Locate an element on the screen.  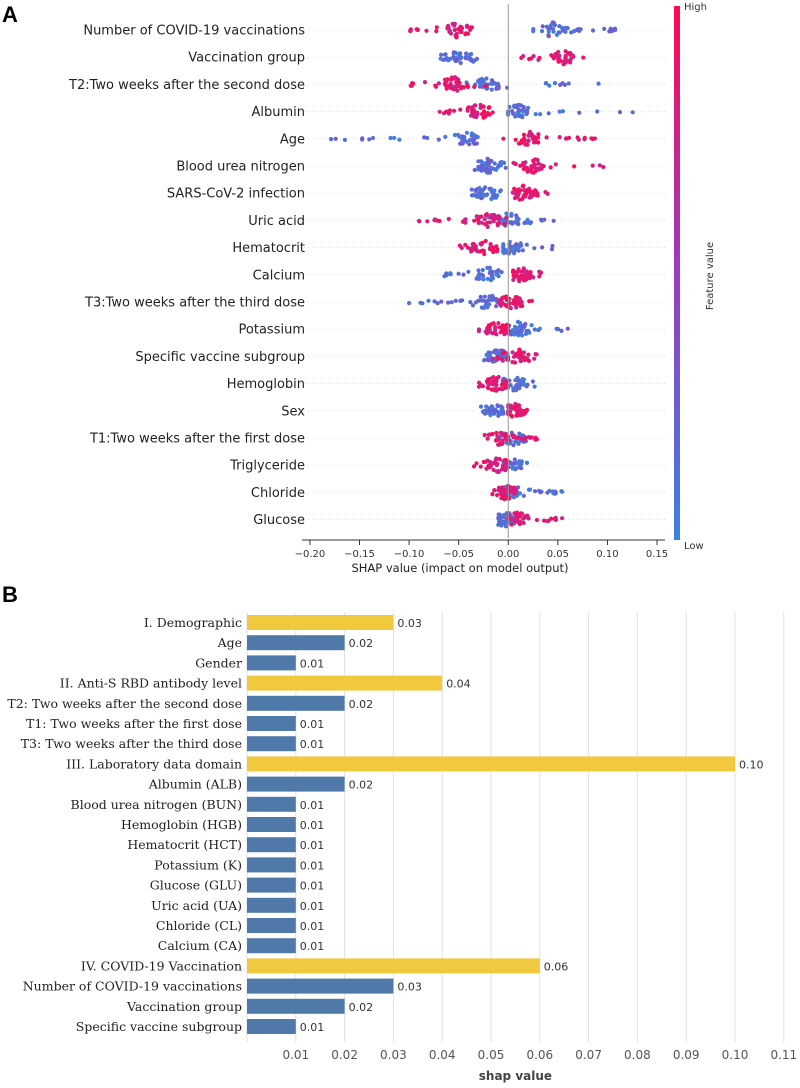
colorbar-high-label: High is located at coordinates (695, 7).